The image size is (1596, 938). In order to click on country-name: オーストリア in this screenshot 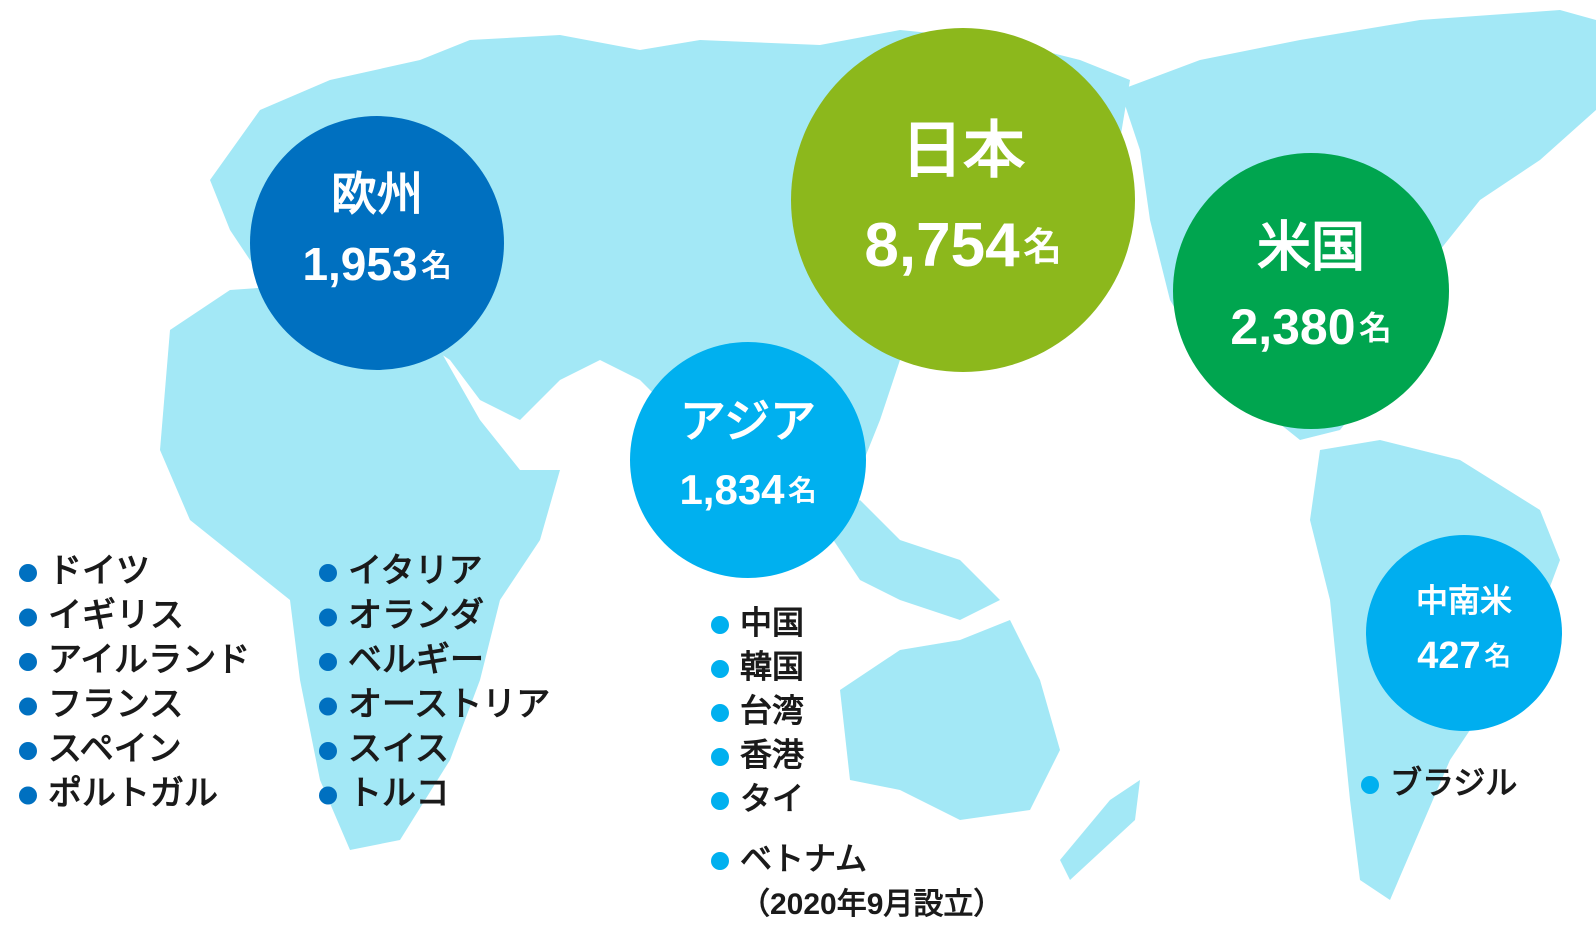, I will do `click(449, 704)`.